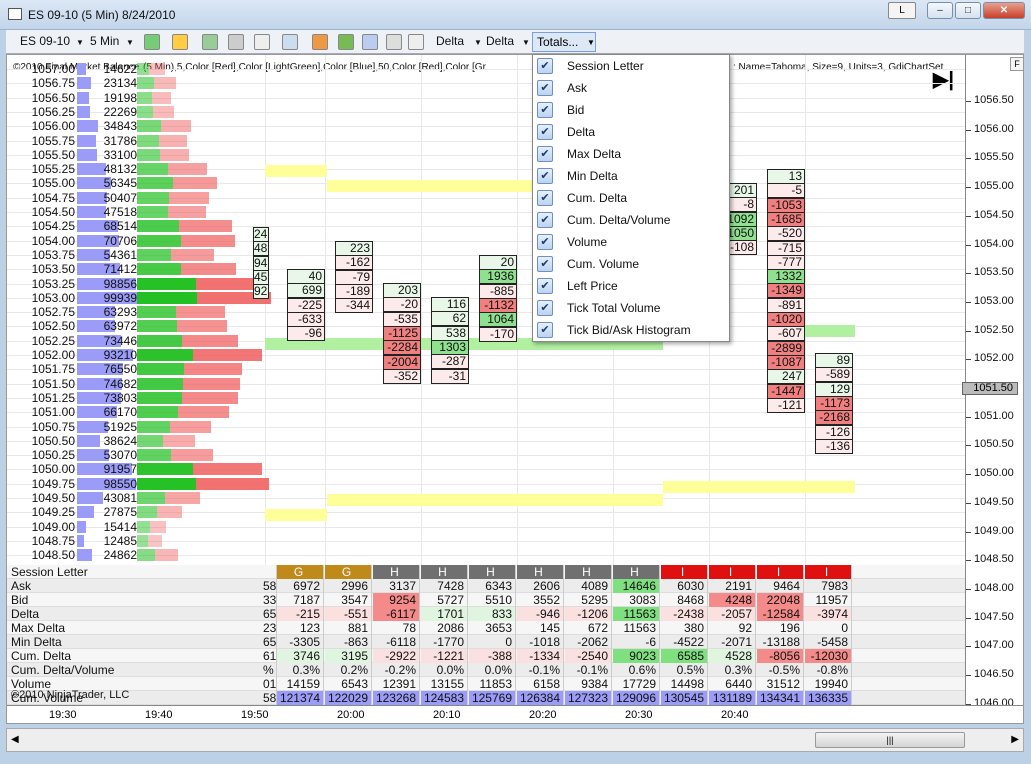 This screenshot has width=1031, height=764. What do you see at coordinates (45, 41) in the screenshot?
I see `instrument-selector: ES 09-10` at bounding box center [45, 41].